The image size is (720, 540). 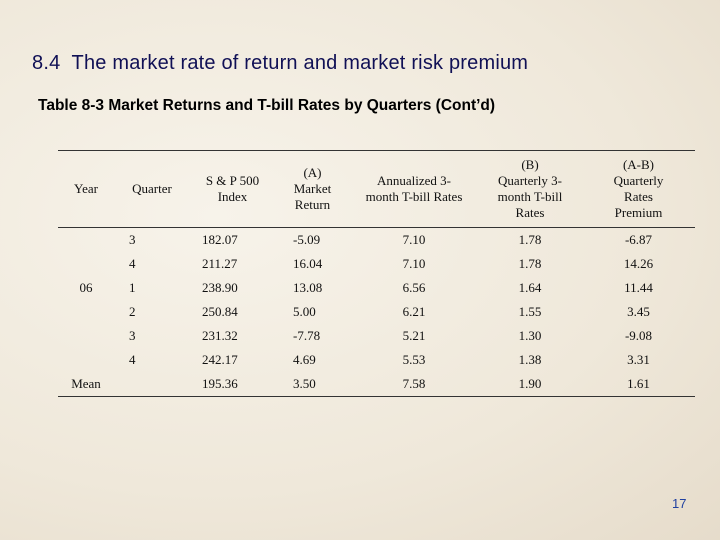 I want to click on value-cell: -9.08, so click(x=638, y=335).